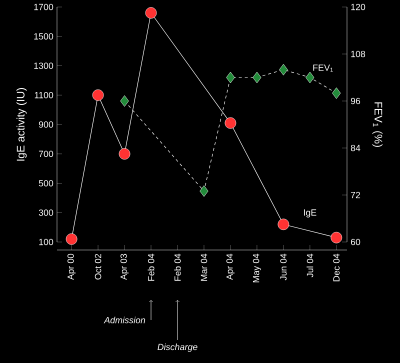 The image size is (400, 363). What do you see at coordinates (310, 213) in the screenshot?
I see `series-label: IgE` at bounding box center [310, 213].